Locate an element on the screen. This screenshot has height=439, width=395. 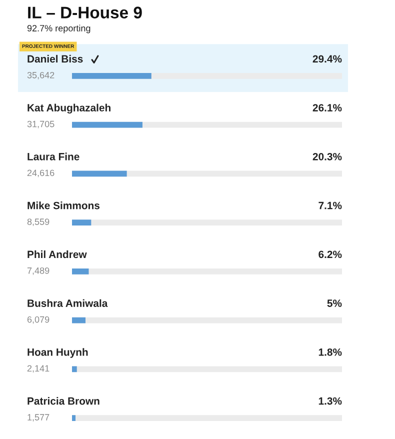
text: 24,616 is located at coordinates (40, 174).